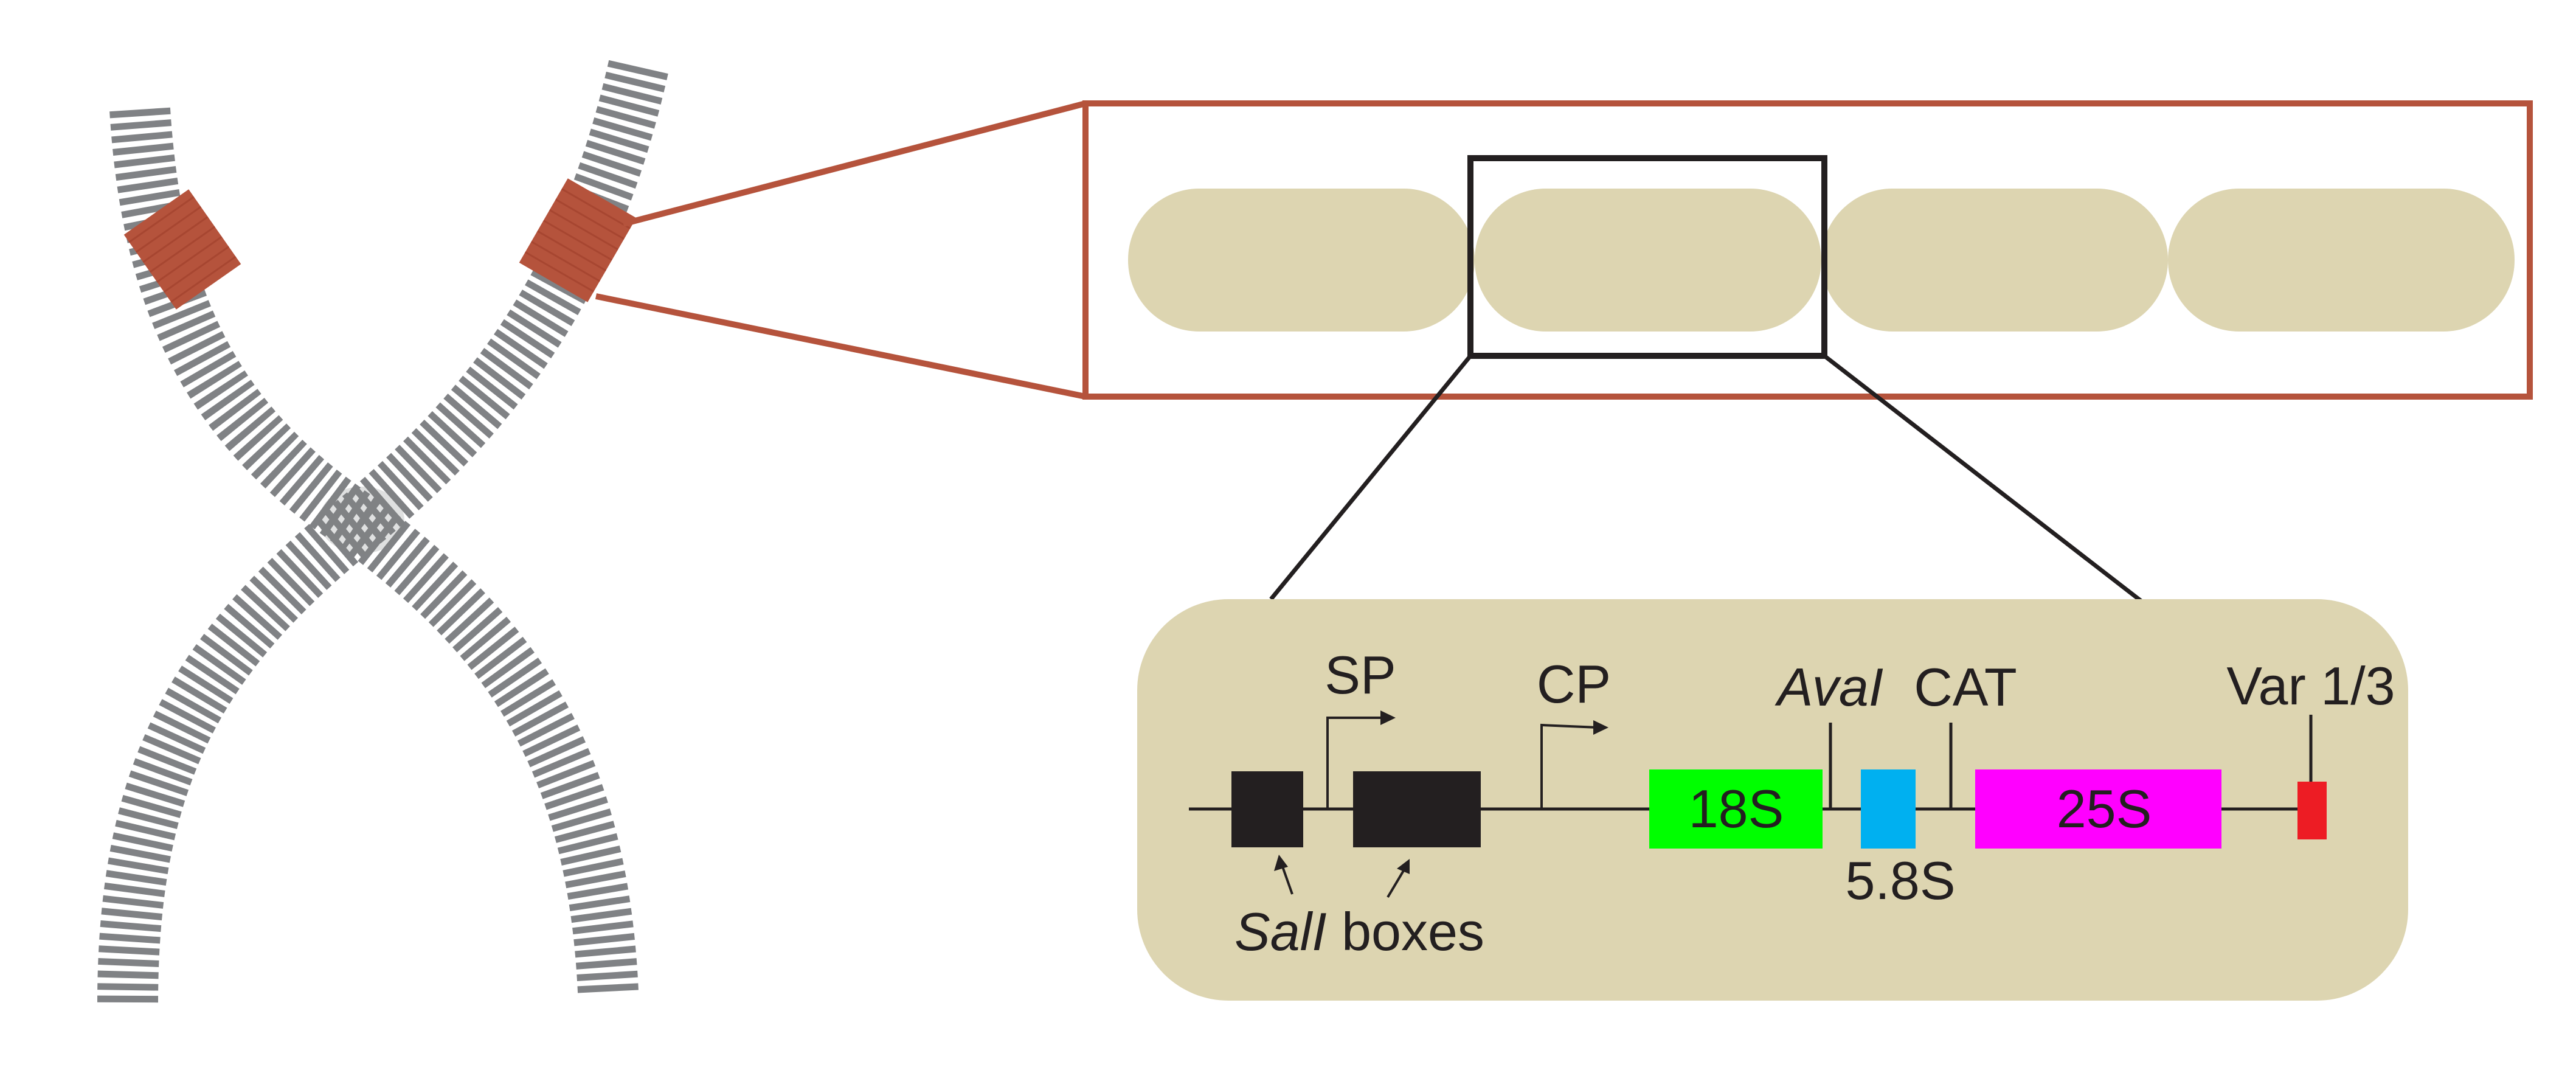 This screenshot has width=2576, height=1073. What do you see at coordinates (2104, 809) in the screenshot?
I see `gene-25s-label: 25S` at bounding box center [2104, 809].